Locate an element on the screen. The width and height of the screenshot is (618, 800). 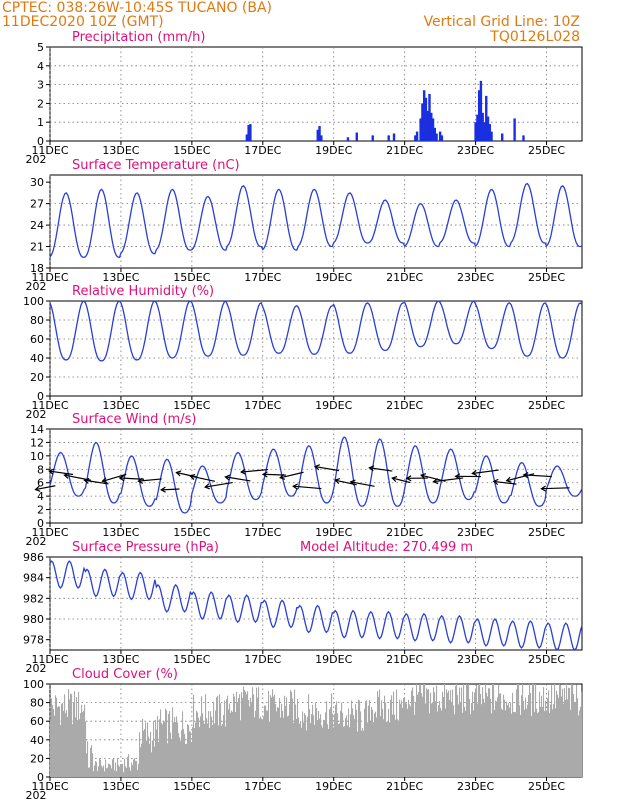
panel-frame is located at coordinates (316, 348).